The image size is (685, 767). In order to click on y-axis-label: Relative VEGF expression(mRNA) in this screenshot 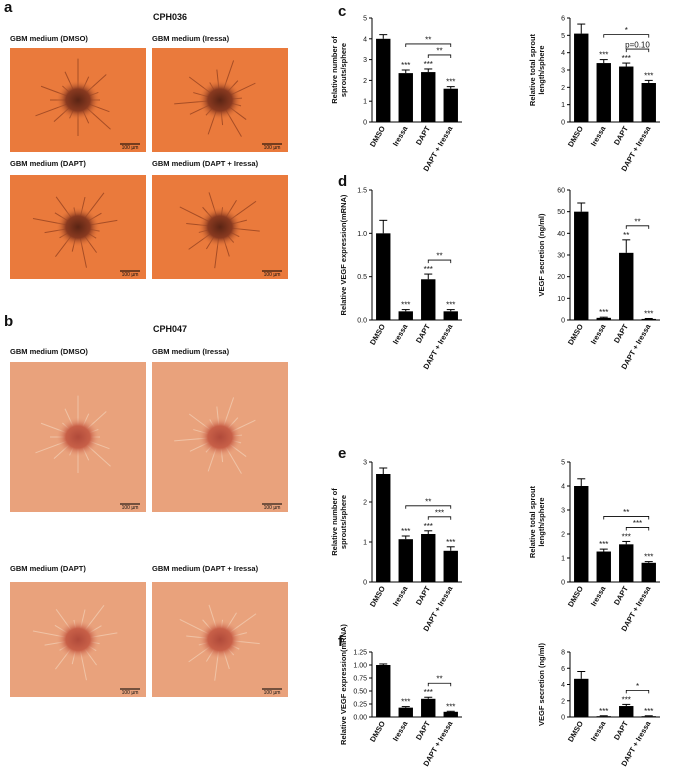, I will do `click(343, 684)`.